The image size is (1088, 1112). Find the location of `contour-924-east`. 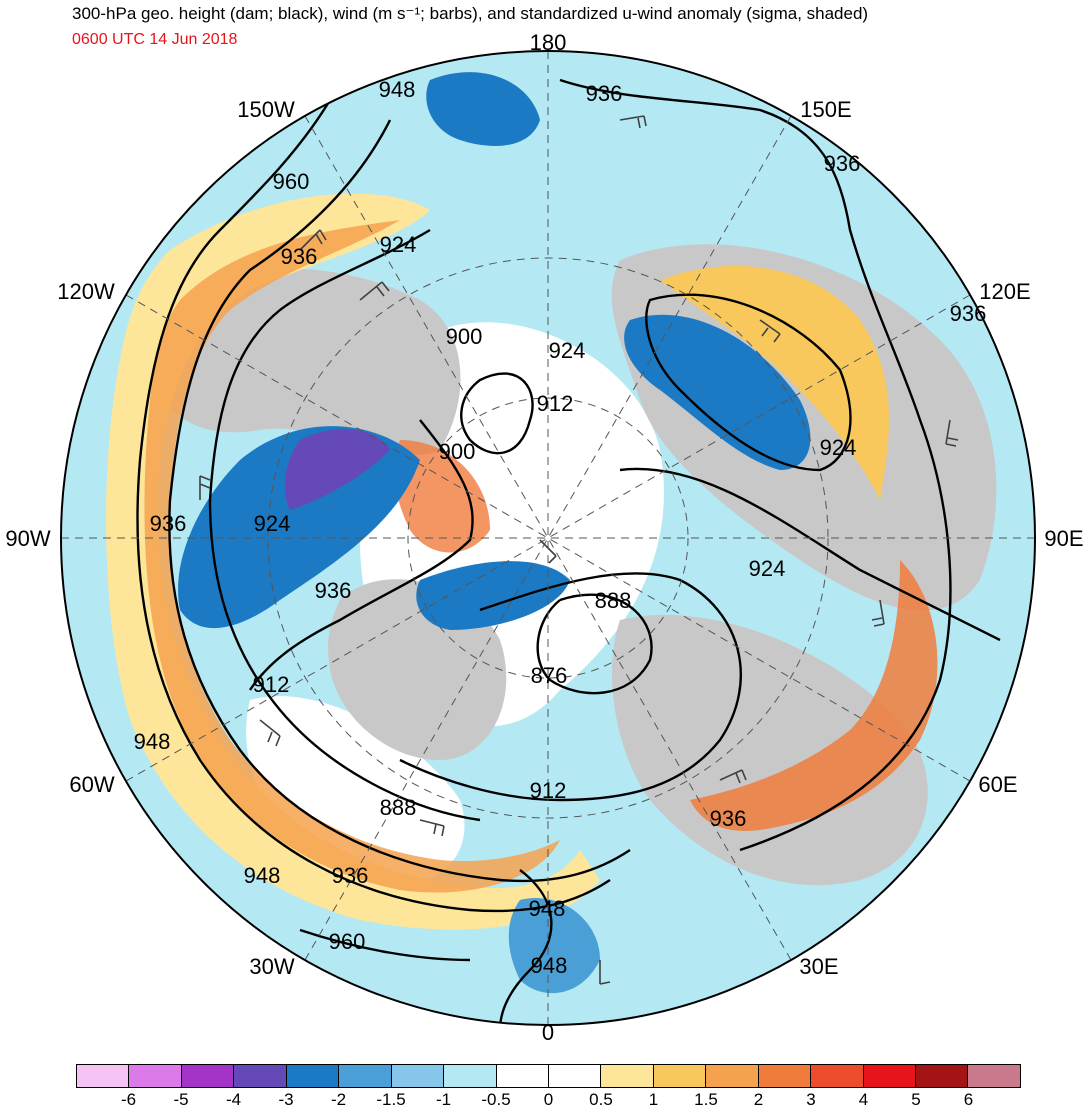

contour-924-east is located at coordinates (810, 554).